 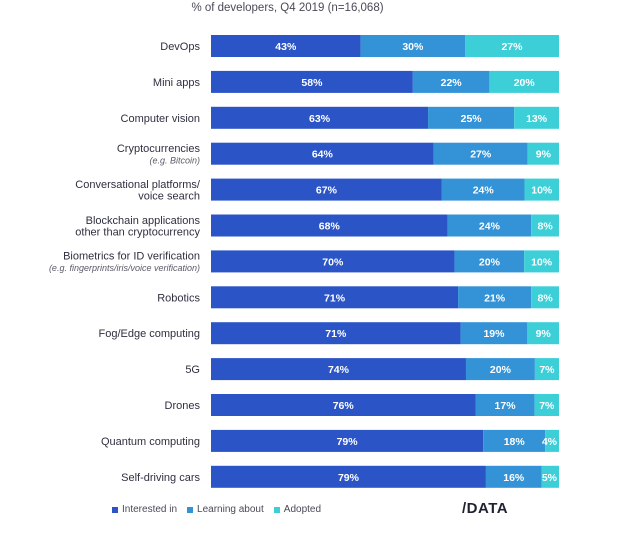 I want to click on bar-5g-interested-in, so click(x=338, y=369).